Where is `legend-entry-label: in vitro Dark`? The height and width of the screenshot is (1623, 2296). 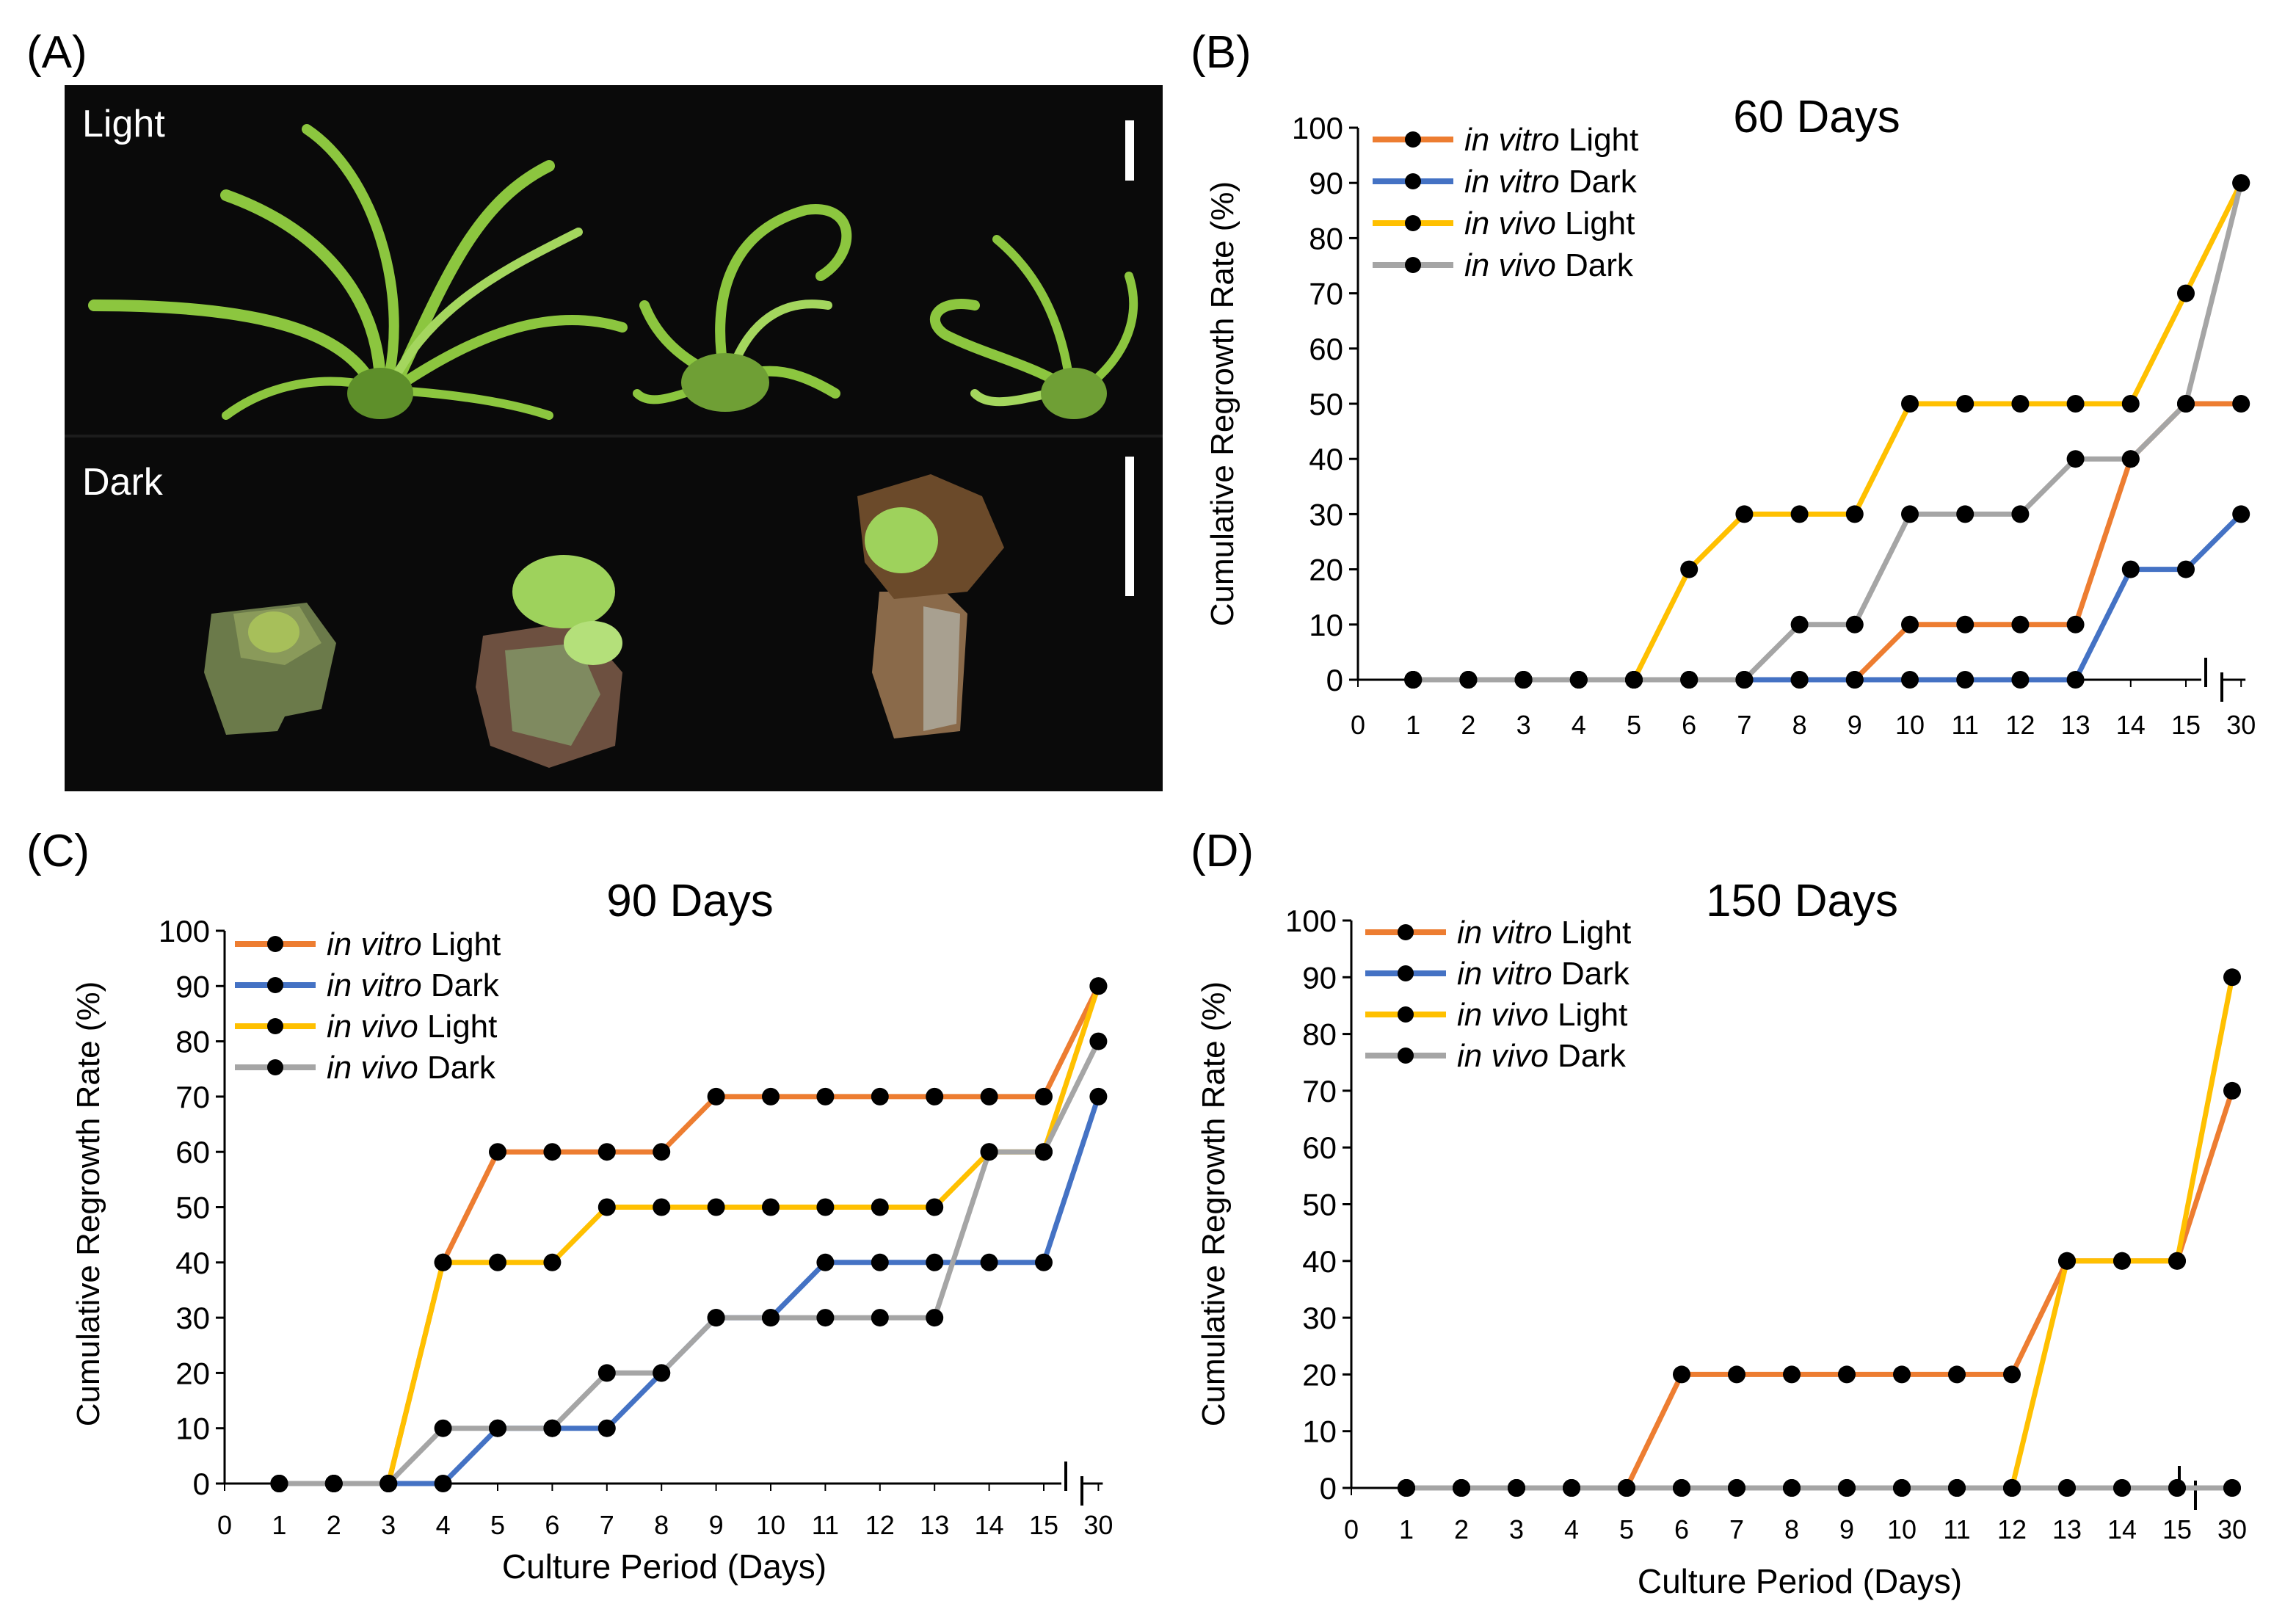
legend-entry-label: in vitro Dark is located at coordinates (413, 985).